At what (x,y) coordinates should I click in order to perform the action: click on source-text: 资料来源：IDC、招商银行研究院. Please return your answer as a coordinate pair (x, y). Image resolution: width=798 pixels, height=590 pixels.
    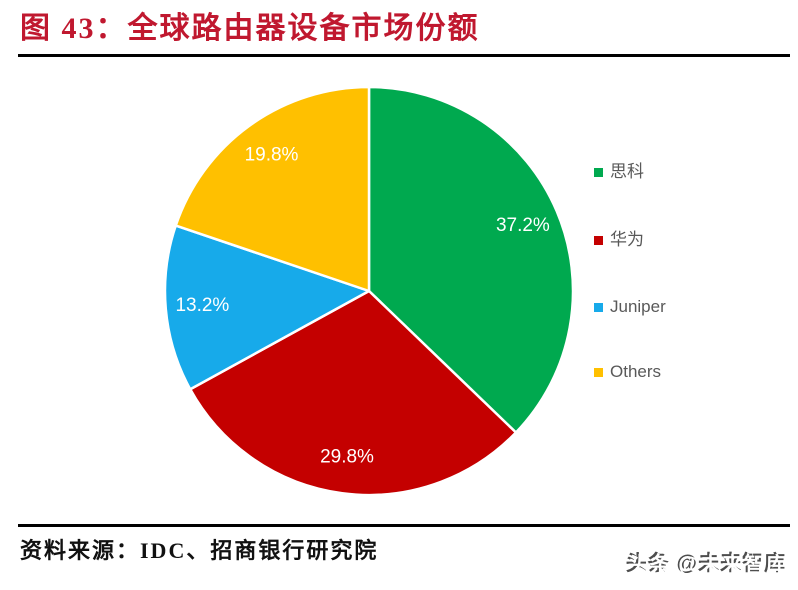
    Looking at the image, I should click on (199, 550).